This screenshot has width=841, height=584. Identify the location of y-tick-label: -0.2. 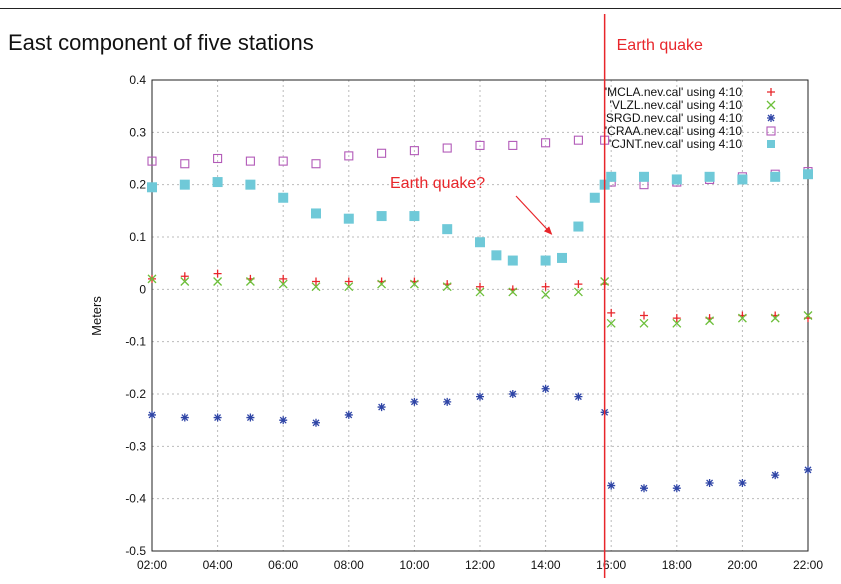
(135, 394).